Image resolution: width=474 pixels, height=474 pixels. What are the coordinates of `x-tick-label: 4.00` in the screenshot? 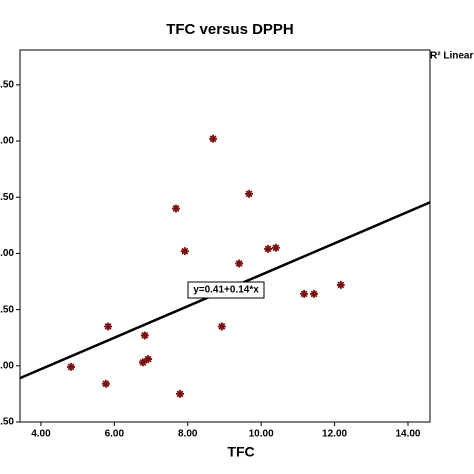 It's located at (41, 434).